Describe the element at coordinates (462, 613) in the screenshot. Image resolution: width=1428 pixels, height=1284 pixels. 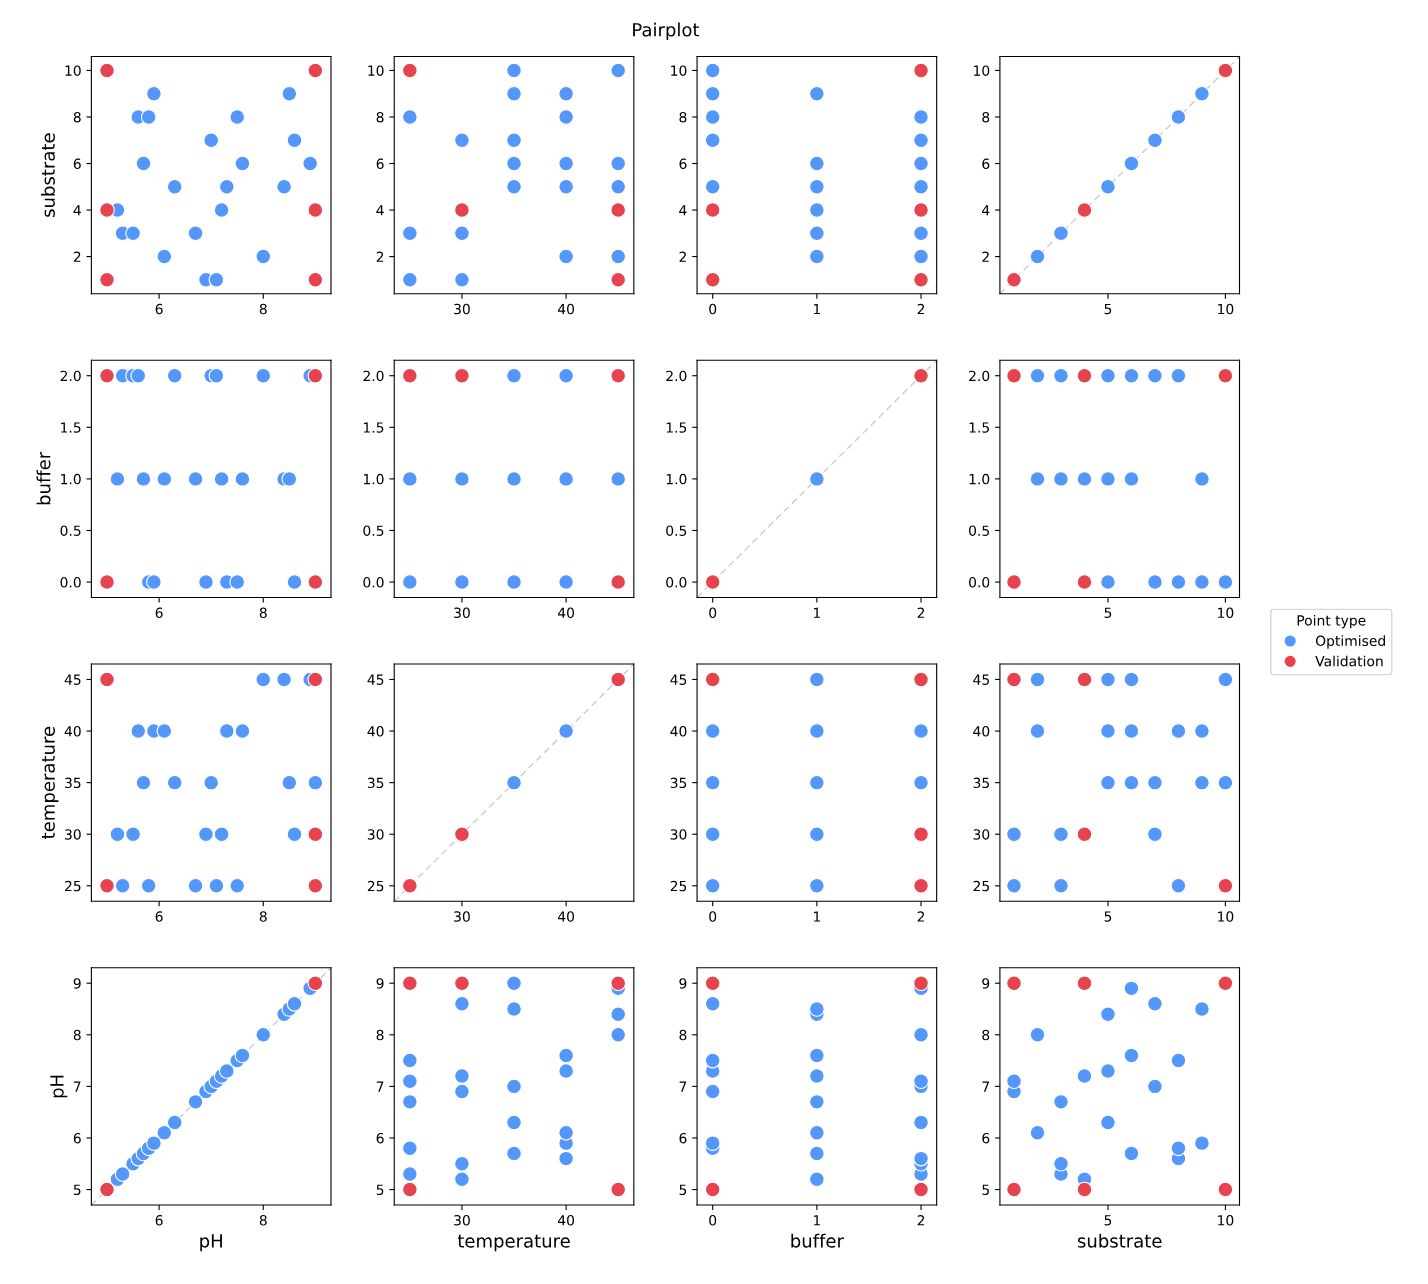
I see `x-tick-label: 30` at that location.